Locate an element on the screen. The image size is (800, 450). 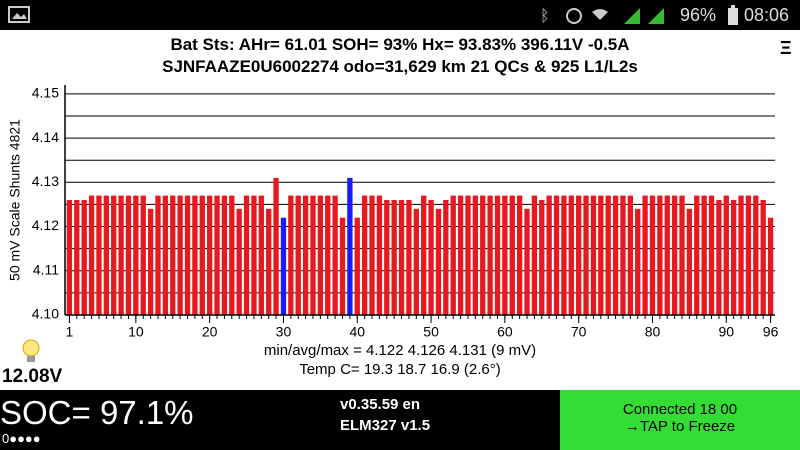
adapter: ELM327 v1.5 is located at coordinates (385, 425).